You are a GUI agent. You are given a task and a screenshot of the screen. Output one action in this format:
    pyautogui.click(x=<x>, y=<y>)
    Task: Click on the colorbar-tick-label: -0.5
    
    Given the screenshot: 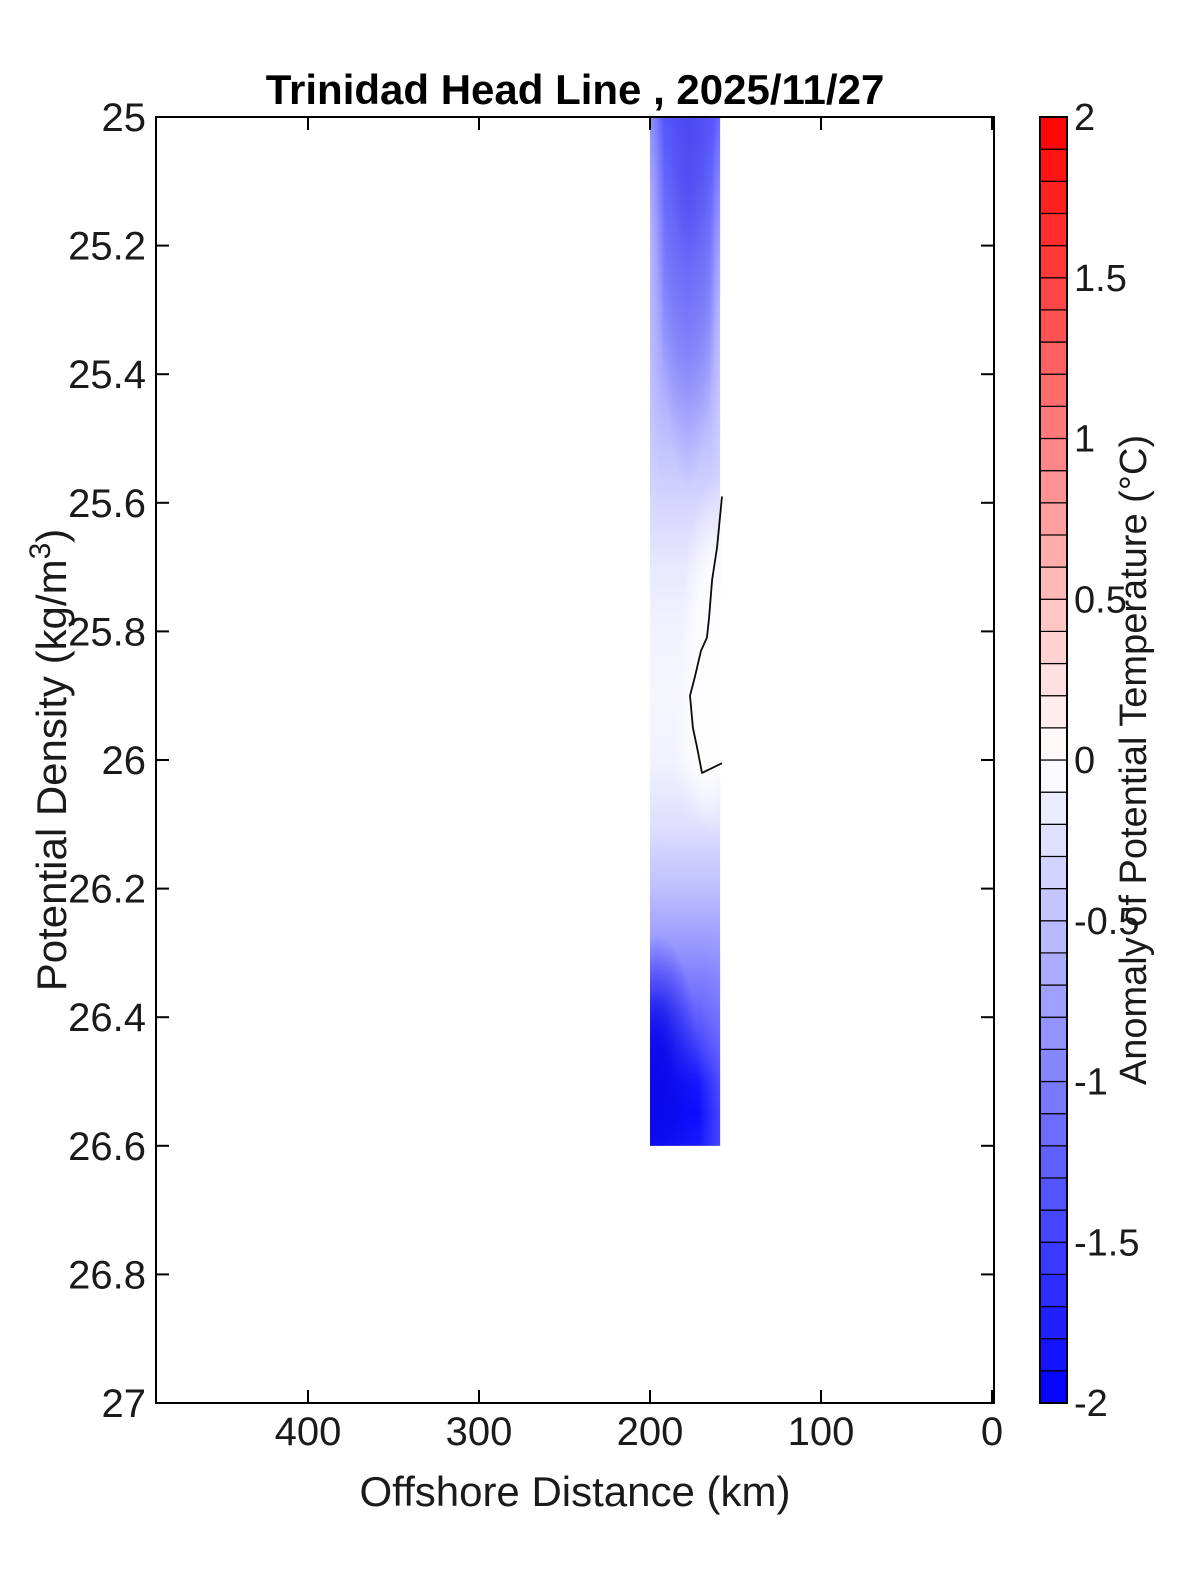 What is the action you would take?
    pyautogui.click(x=1106, y=922)
    